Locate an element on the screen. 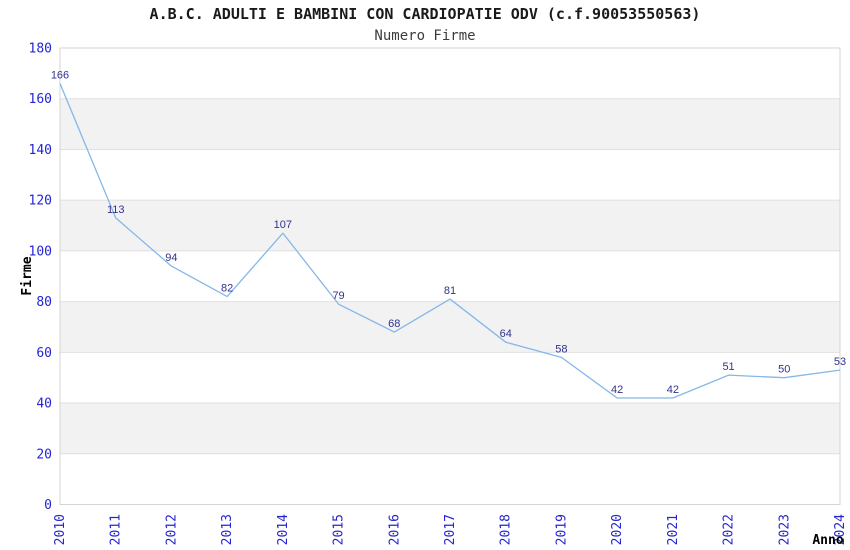 The height and width of the screenshot is (550, 850). chart-subtitle: Numero Firme is located at coordinates (424, 36).